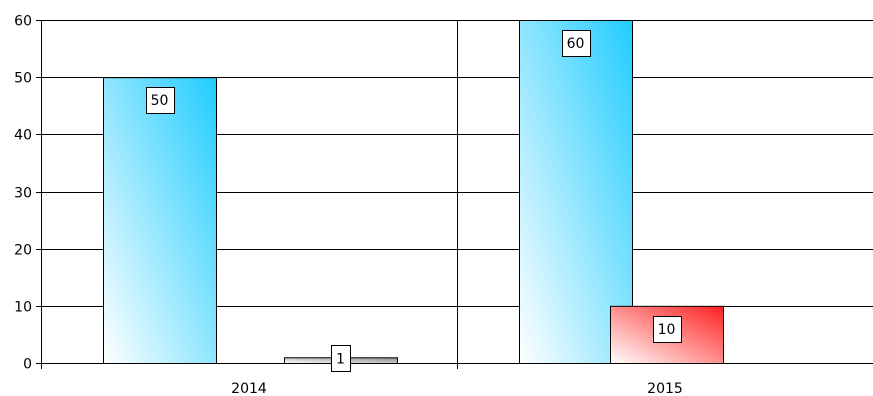  I want to click on data-label: 50, so click(160, 101).